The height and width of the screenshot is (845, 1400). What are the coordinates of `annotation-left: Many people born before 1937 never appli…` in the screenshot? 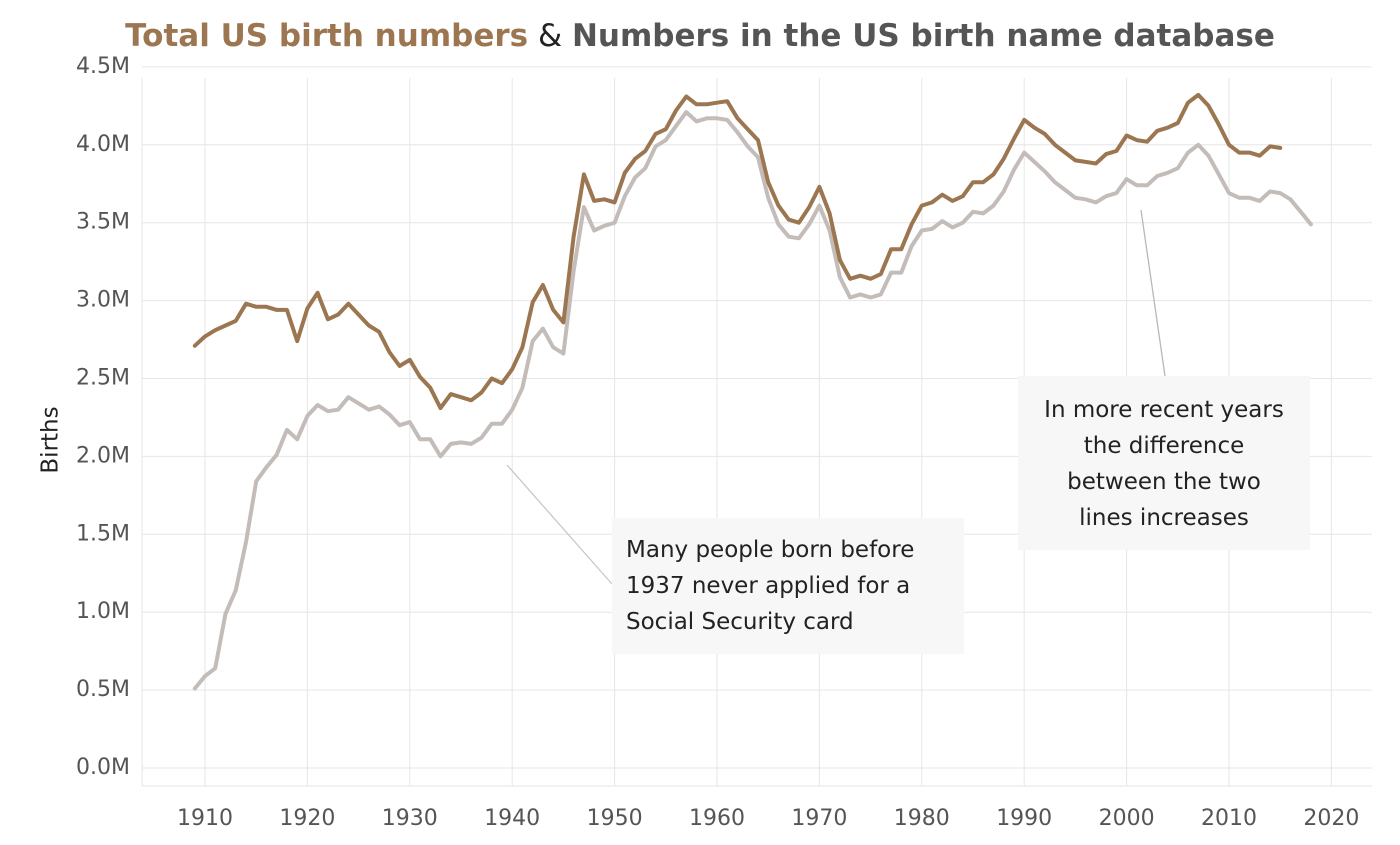 It's located at (788, 586).